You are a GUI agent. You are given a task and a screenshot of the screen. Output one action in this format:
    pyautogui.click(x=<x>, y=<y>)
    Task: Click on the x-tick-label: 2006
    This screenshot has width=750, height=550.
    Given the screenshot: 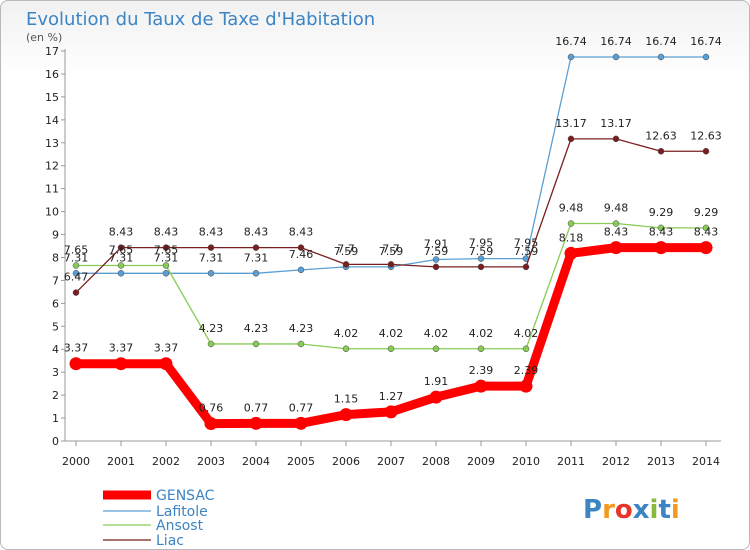 What is the action you would take?
    pyautogui.click(x=346, y=461)
    